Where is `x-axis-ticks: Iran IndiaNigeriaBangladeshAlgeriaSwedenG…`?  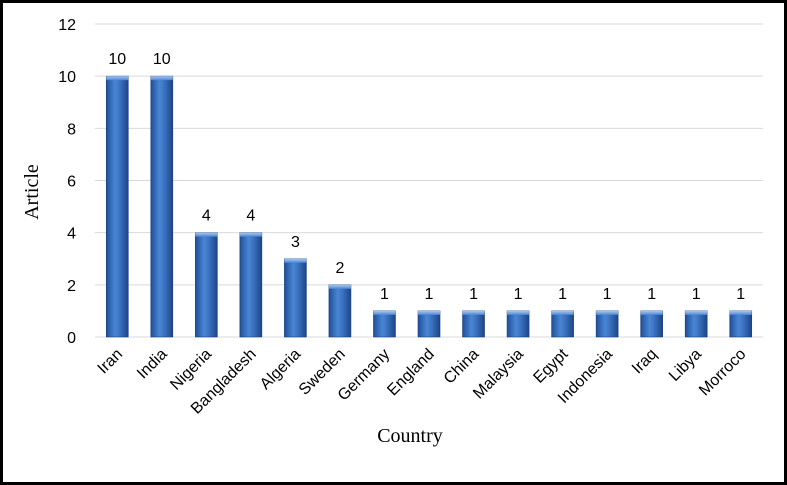
x-axis-ticks: Iran IndiaNigeriaBangladeshAlgeriaSwedenG… is located at coordinates (422, 381).